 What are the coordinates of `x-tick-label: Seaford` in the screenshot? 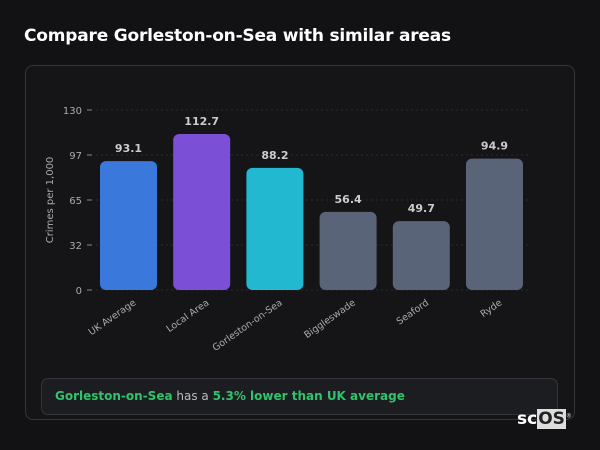 It's located at (413, 312).